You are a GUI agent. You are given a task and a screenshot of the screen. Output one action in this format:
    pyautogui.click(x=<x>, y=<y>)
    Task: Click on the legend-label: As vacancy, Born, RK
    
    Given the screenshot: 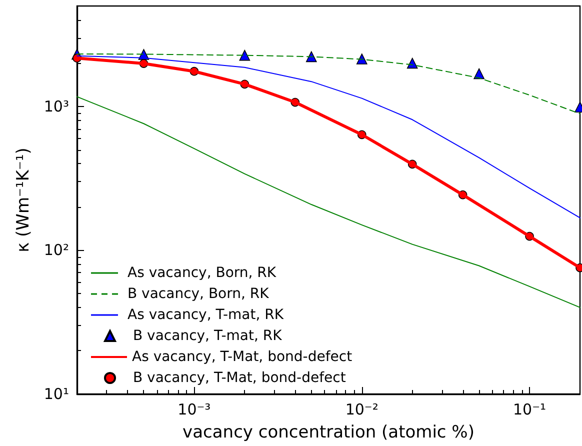 What is the action you would take?
    pyautogui.click(x=202, y=273)
    